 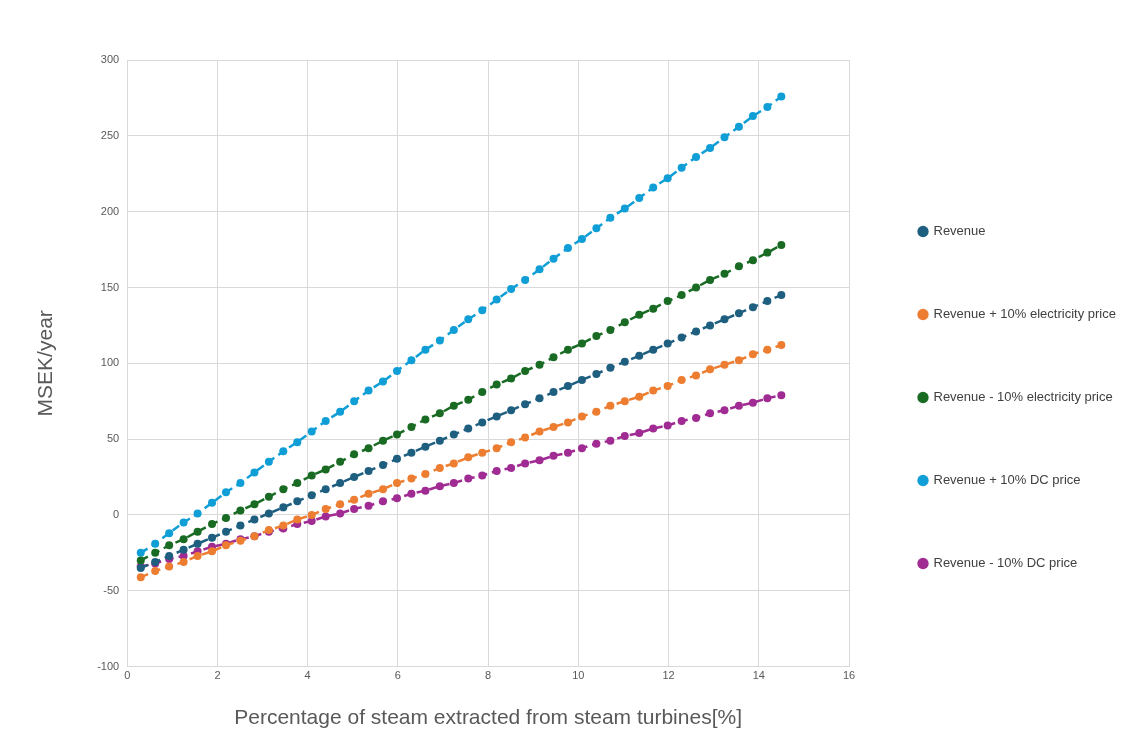 What do you see at coordinates (758, 675) in the screenshot?
I see `x-tick-label: 14` at bounding box center [758, 675].